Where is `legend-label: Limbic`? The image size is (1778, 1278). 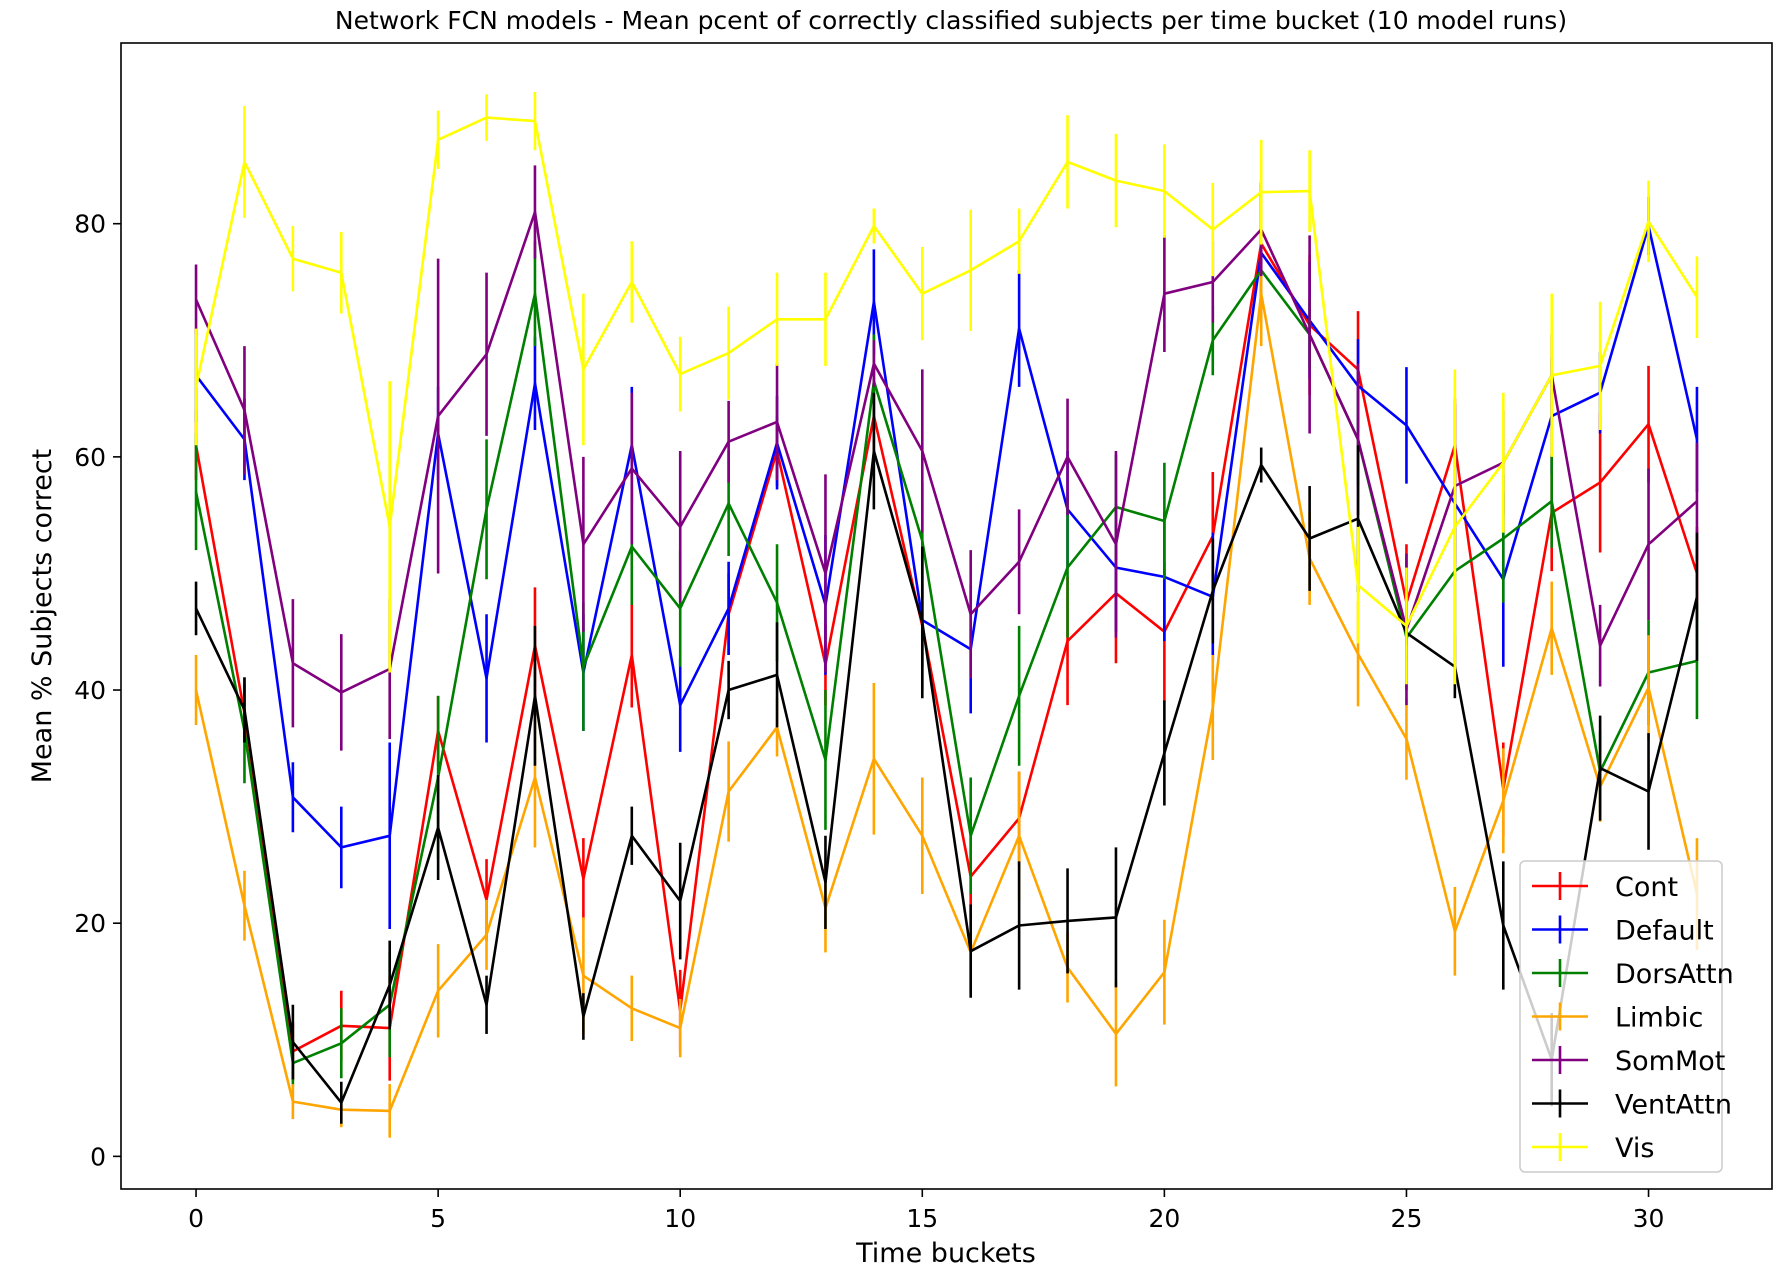 legend-label: Limbic is located at coordinates (1659, 1018).